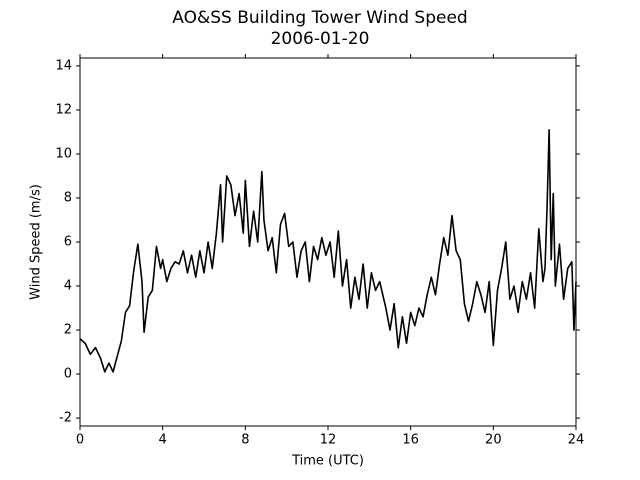  Describe the element at coordinates (63, 153) in the screenshot. I see `y-tick-label: 10` at that location.